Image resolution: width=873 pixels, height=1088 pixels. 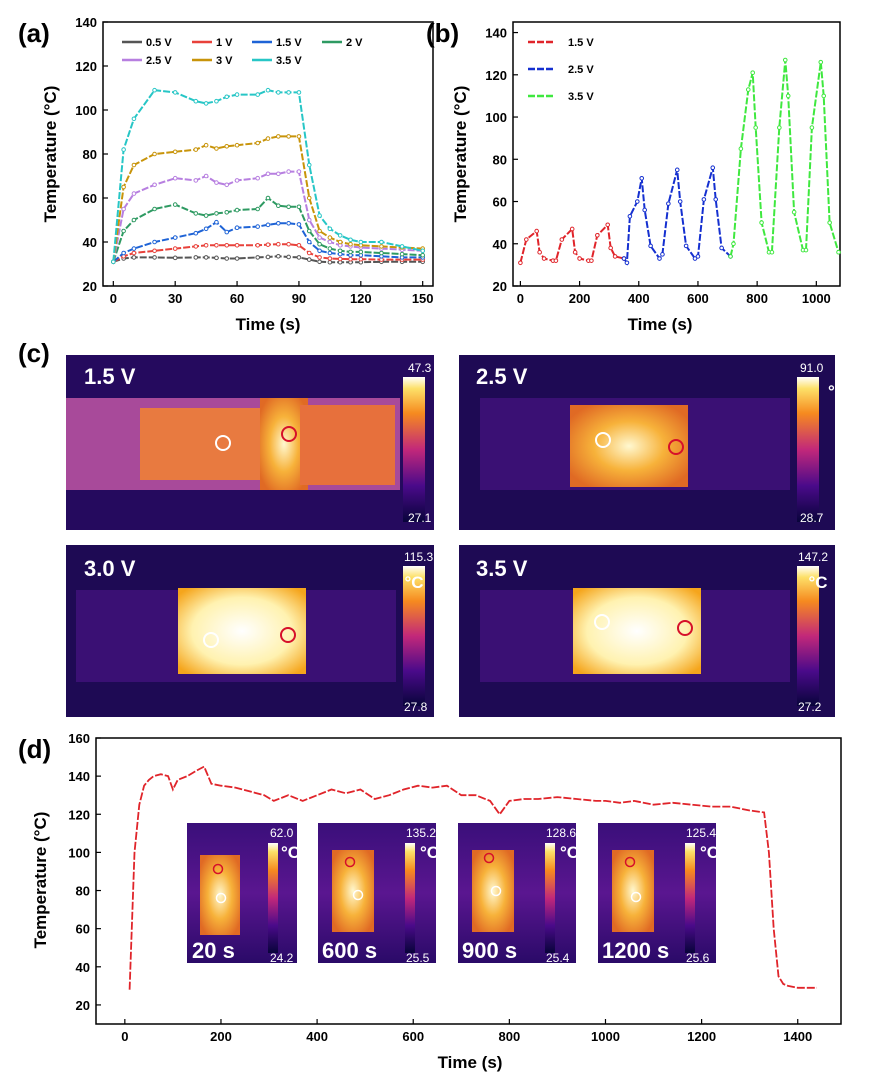 I want to click on x-tick-label: 120, so click(x=361, y=298).